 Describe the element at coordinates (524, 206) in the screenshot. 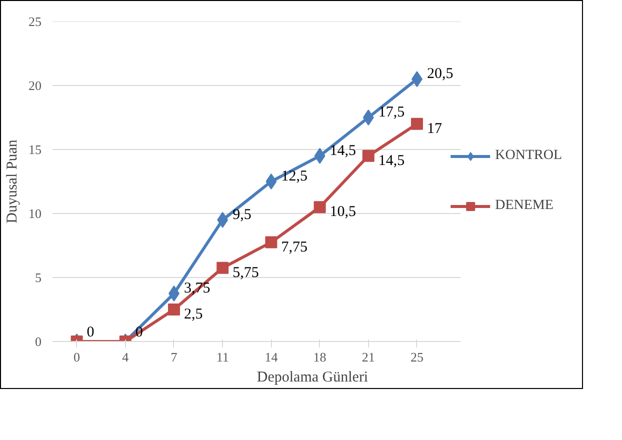

I see `legend-label: DENEME` at that location.